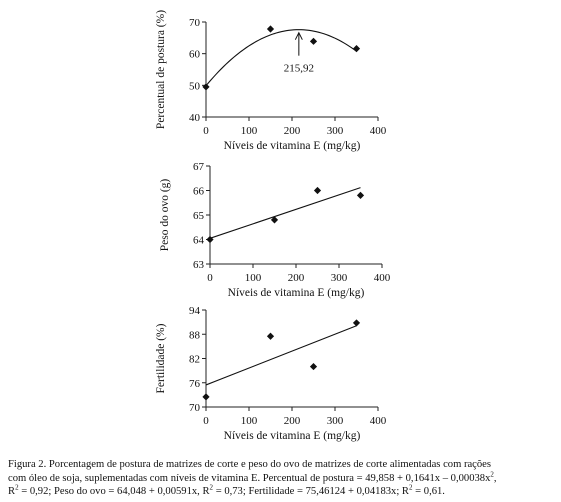 The image size is (561, 502). What do you see at coordinates (195, 86) in the screenshot?
I see `y-tick-label: 50` at bounding box center [195, 86].